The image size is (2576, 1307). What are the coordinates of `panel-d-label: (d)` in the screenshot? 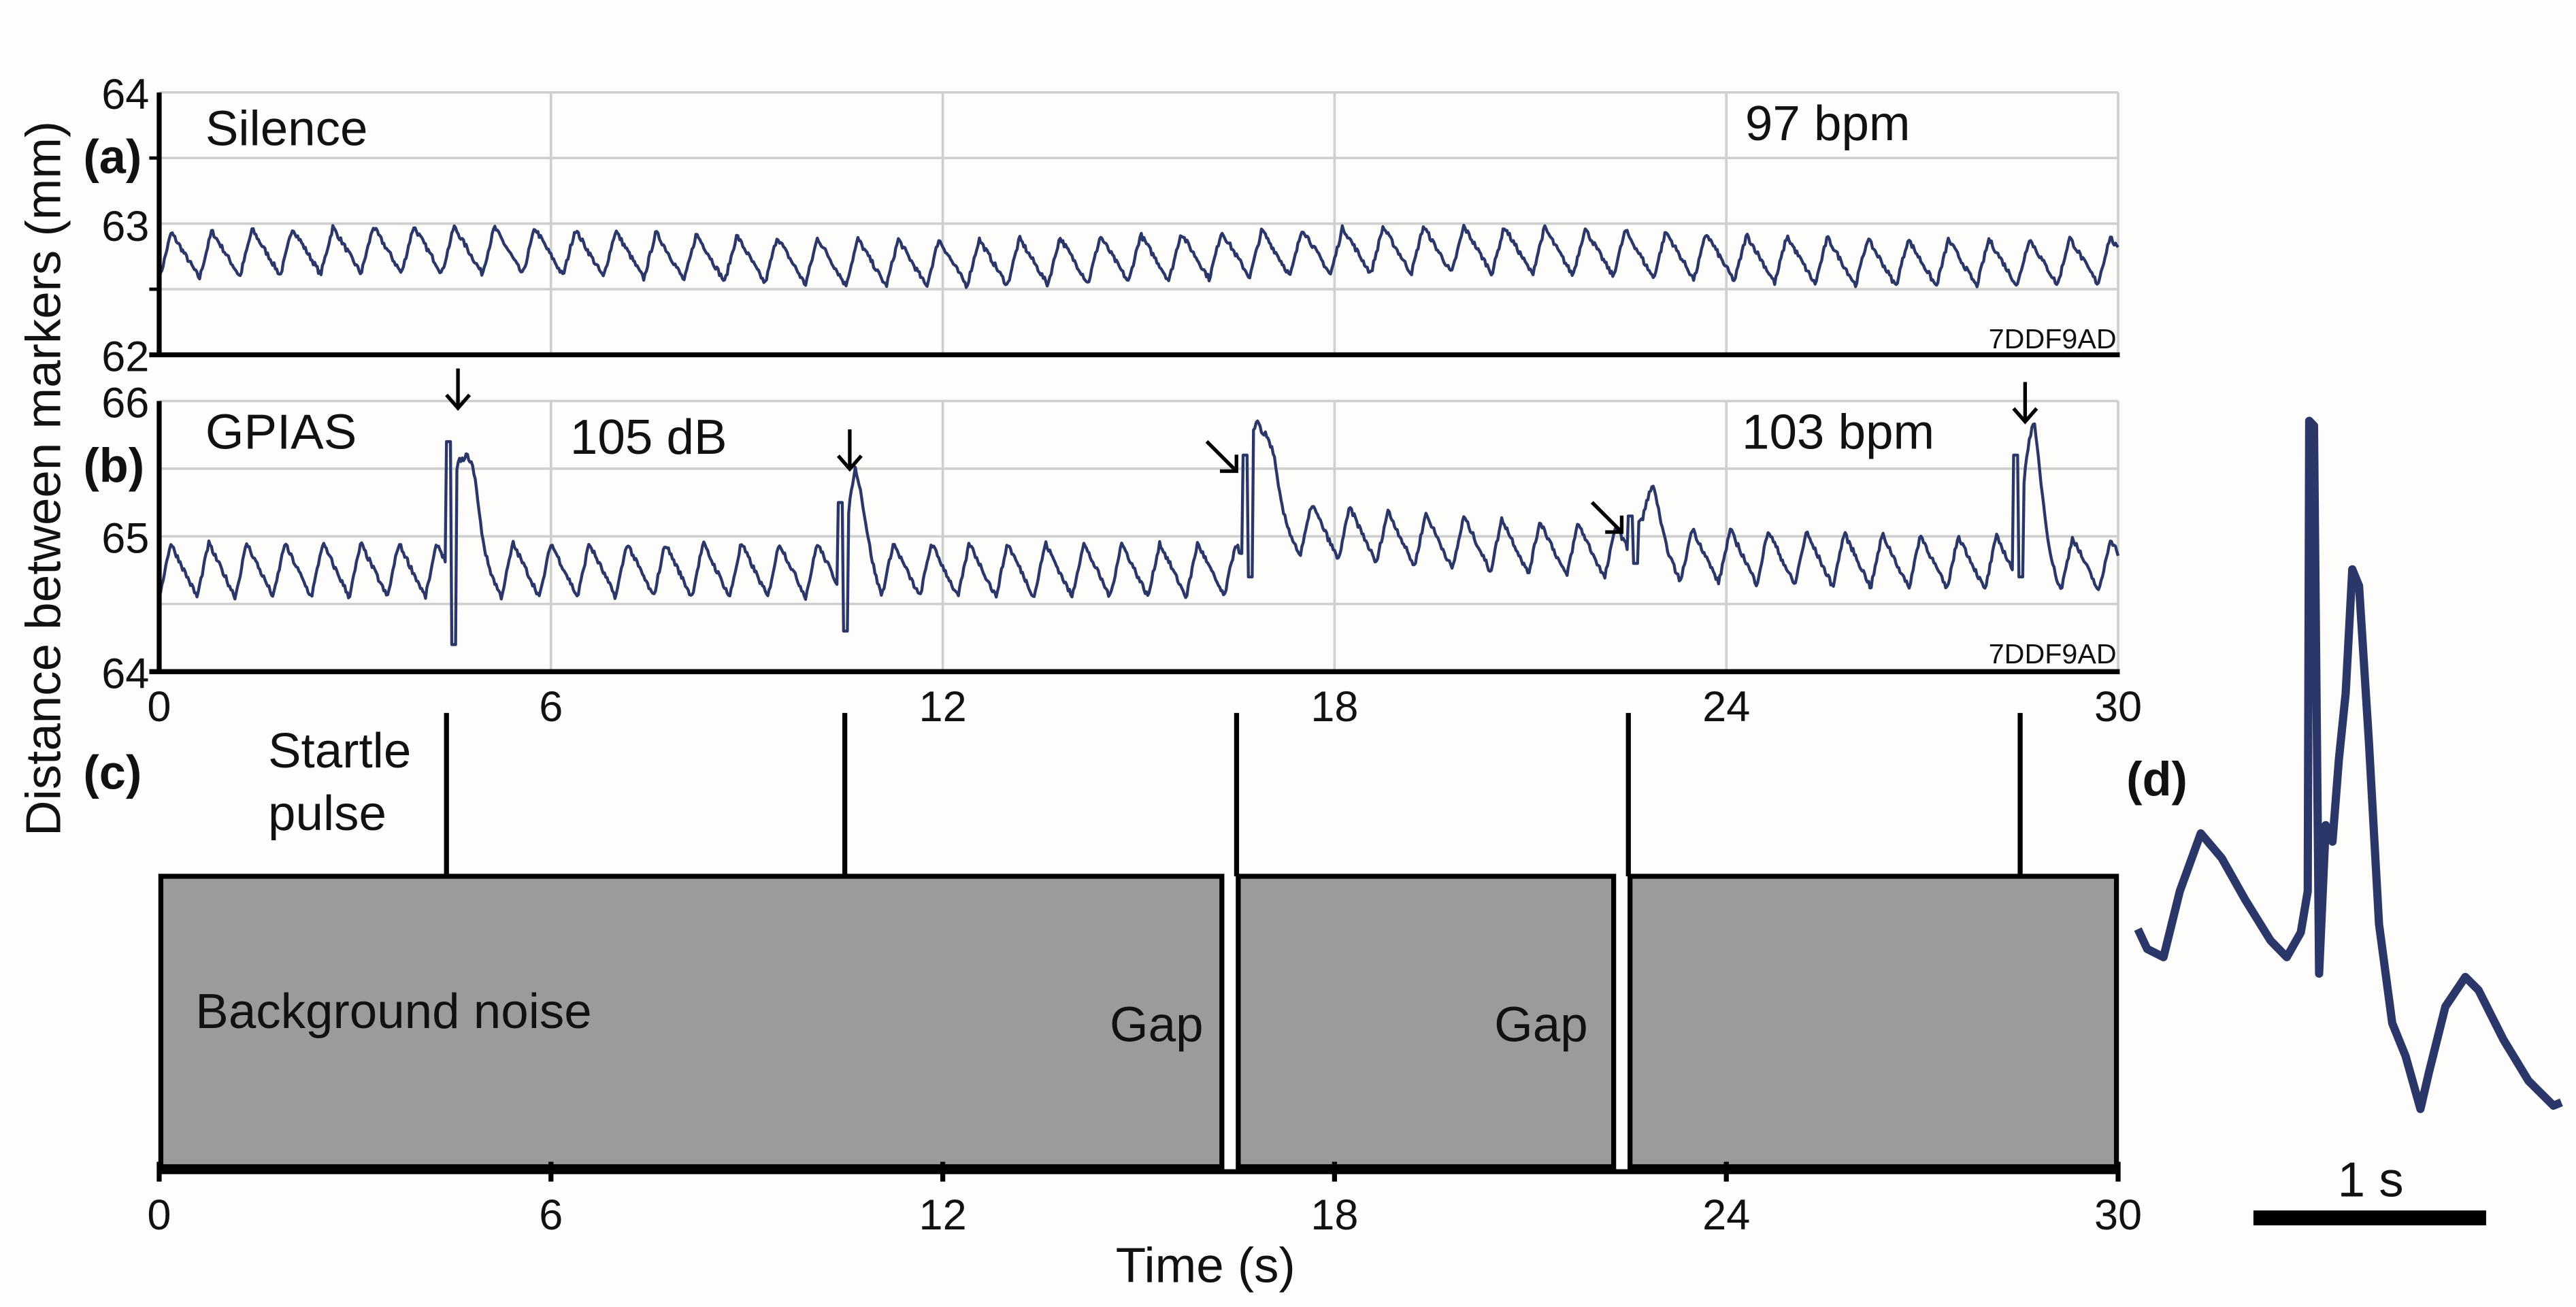 It's located at (2157, 779).